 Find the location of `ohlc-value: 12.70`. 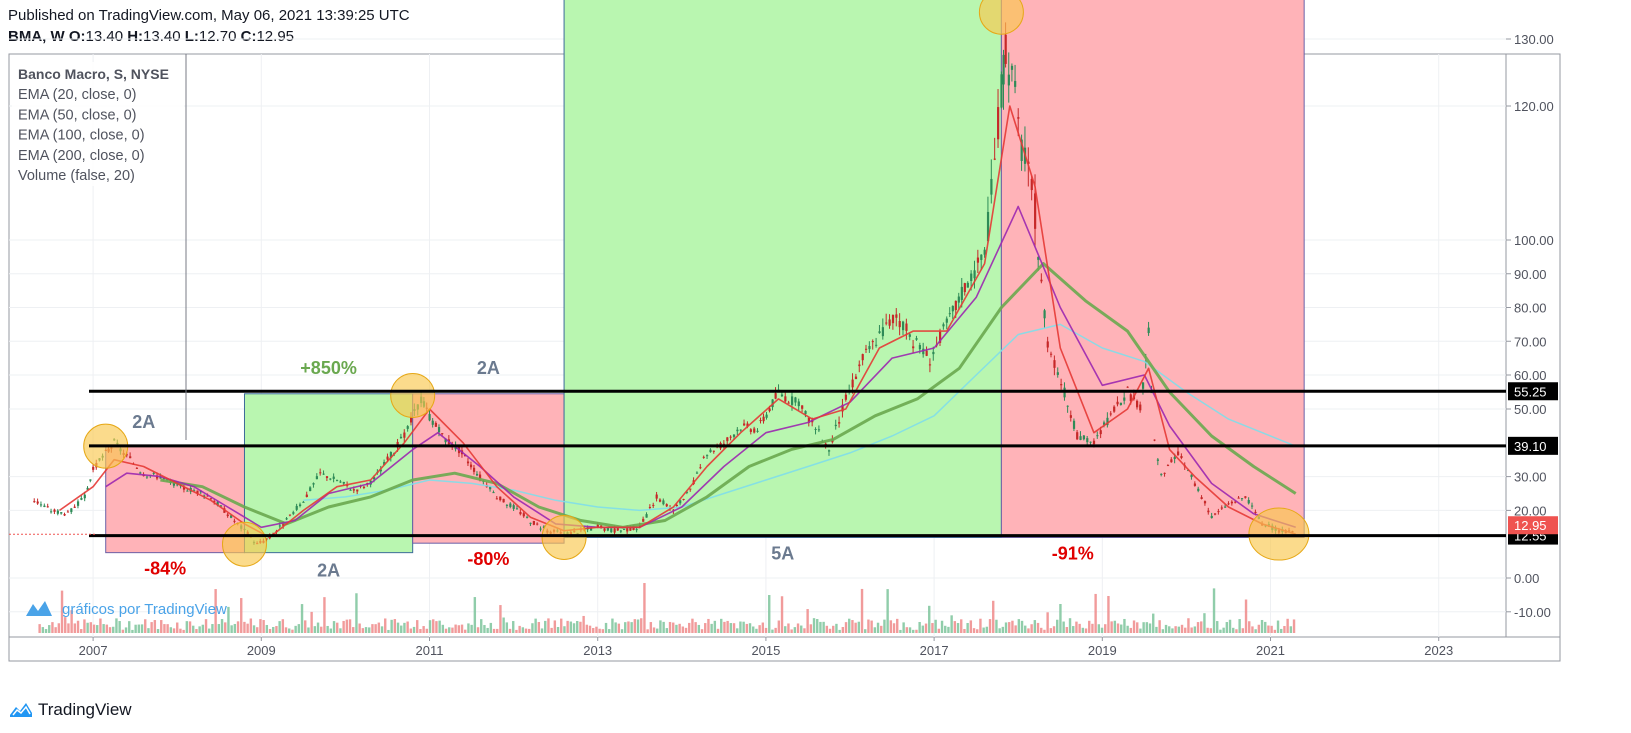

ohlc-value: 12.70 is located at coordinates (217, 36).